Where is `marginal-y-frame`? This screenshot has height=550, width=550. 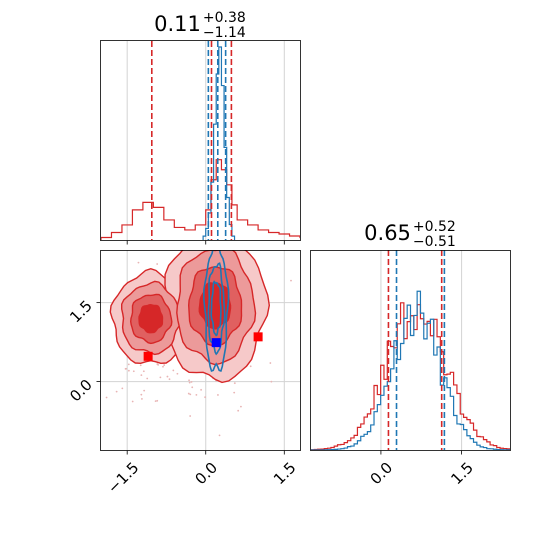 marginal-y-frame is located at coordinates (410, 350).